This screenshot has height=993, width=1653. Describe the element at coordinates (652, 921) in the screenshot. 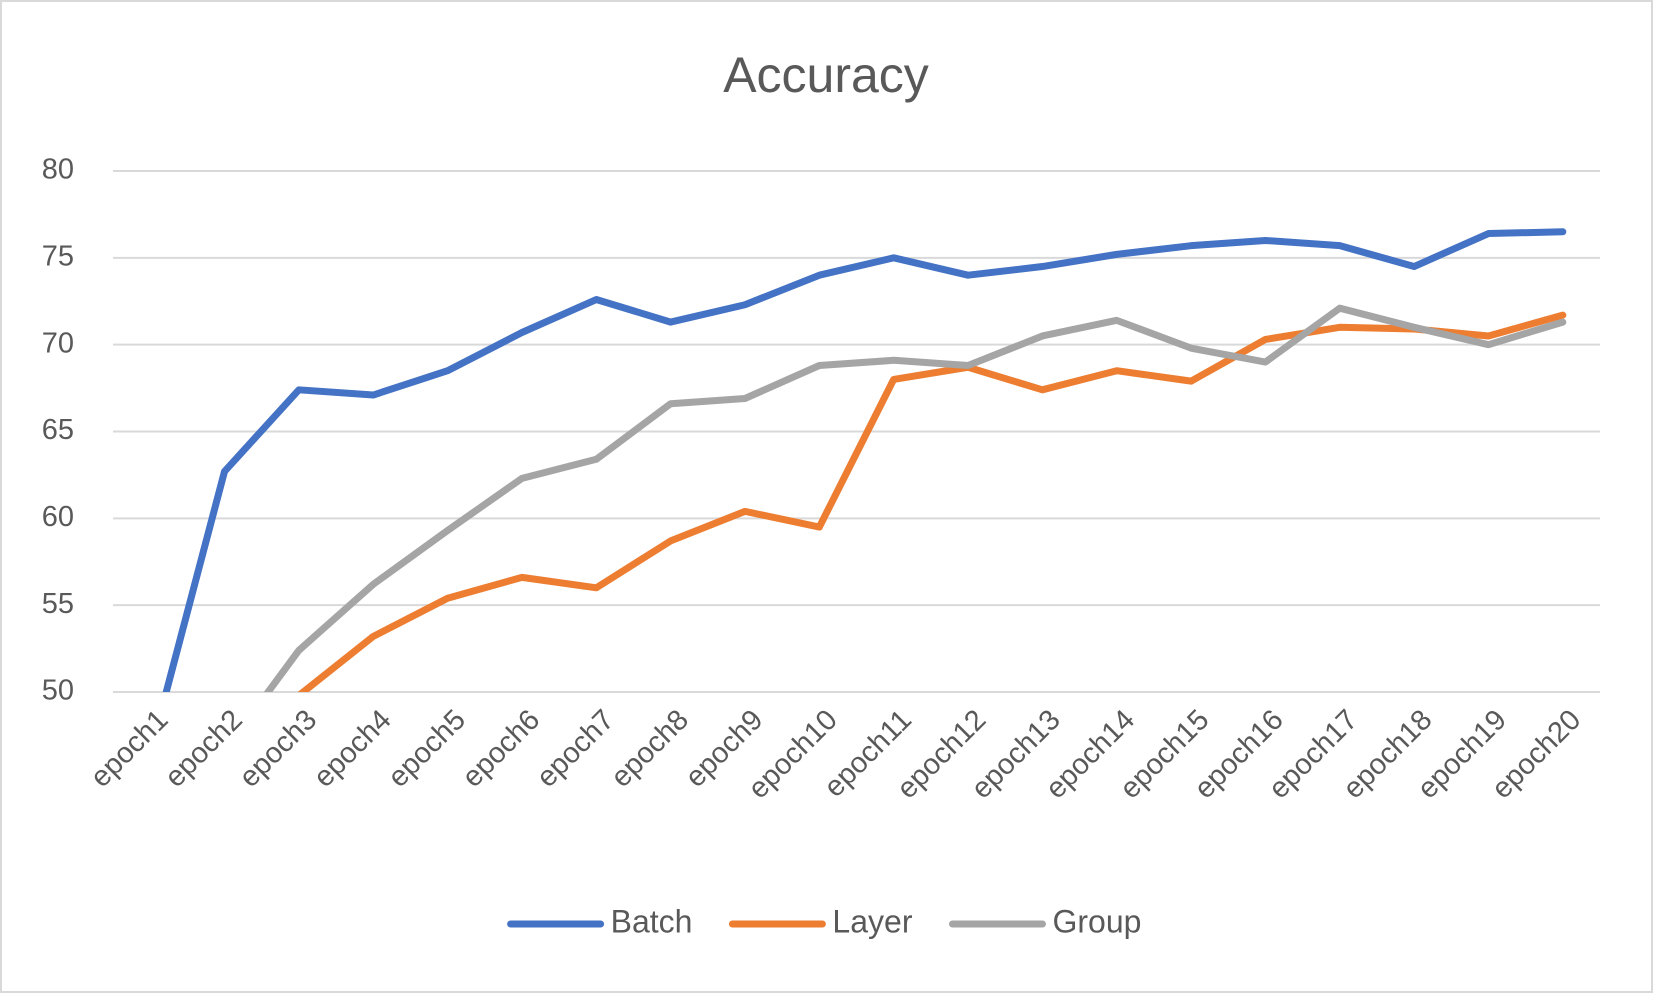

I see `legend-label: Batch` at that location.